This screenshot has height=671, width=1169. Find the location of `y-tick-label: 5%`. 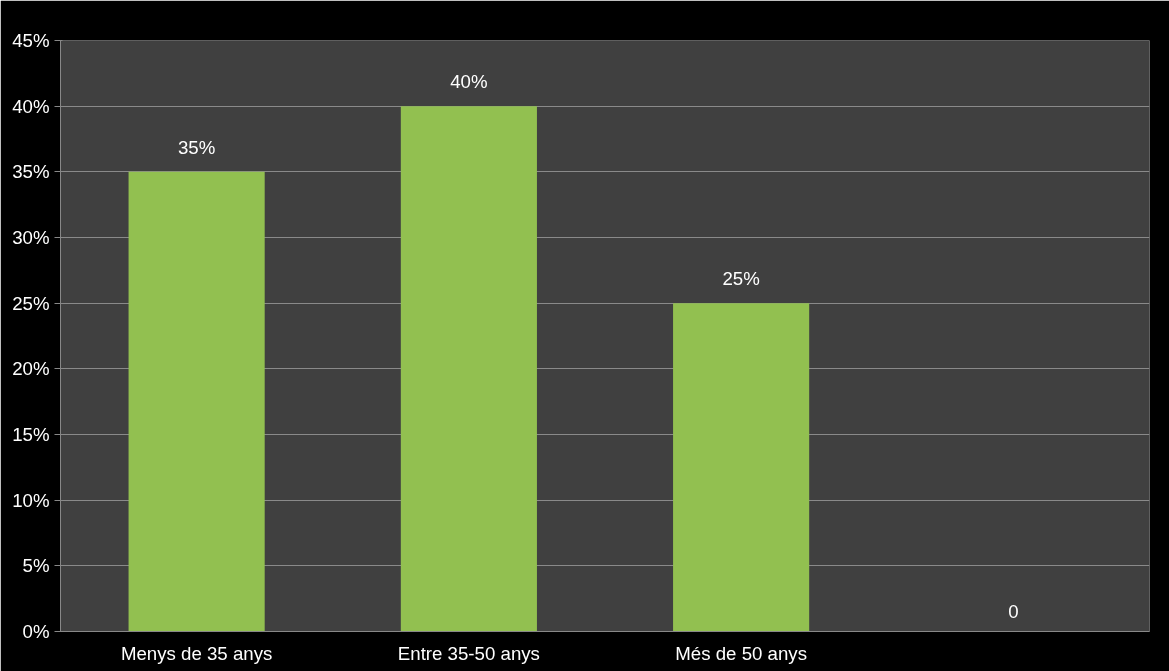

y-tick-label: 5% is located at coordinates (36, 566).